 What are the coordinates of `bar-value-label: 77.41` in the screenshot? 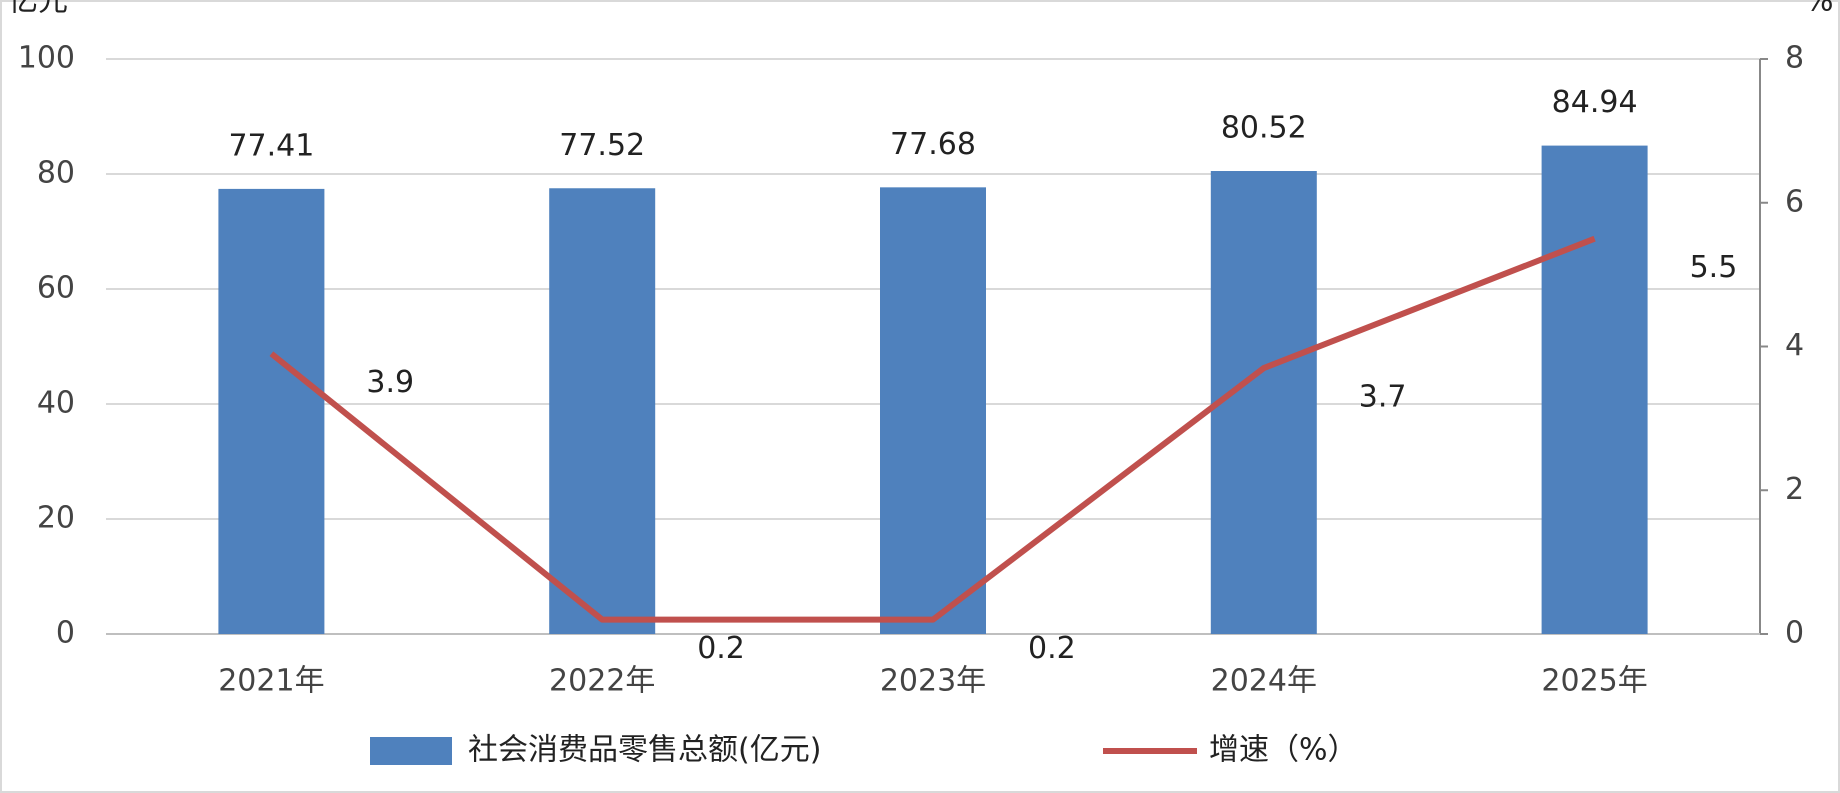 It's located at (271, 145).